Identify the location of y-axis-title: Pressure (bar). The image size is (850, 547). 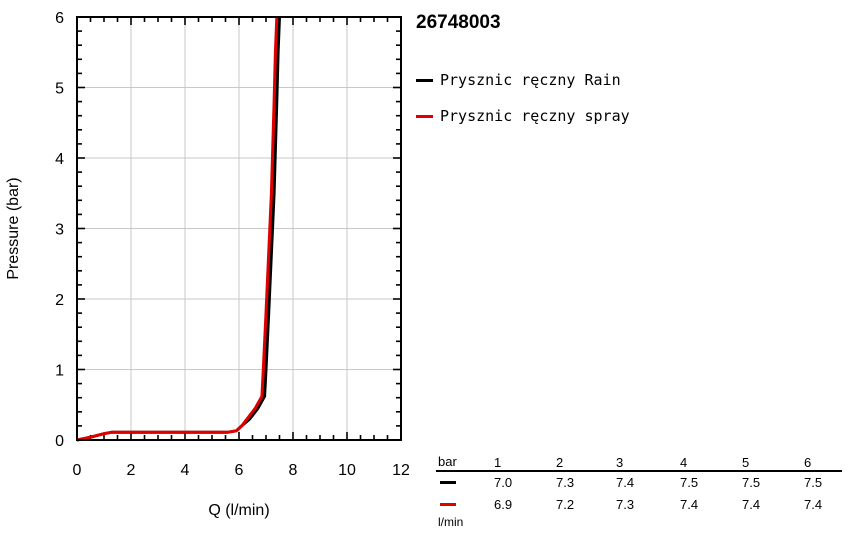
(13, 228).